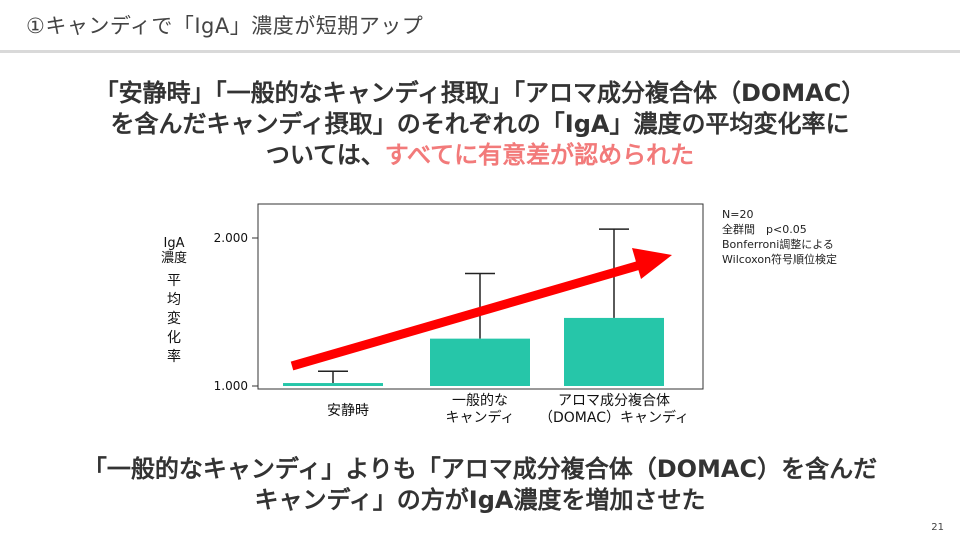 The height and width of the screenshot is (540, 960). I want to click on title-divider, so click(480, 51).